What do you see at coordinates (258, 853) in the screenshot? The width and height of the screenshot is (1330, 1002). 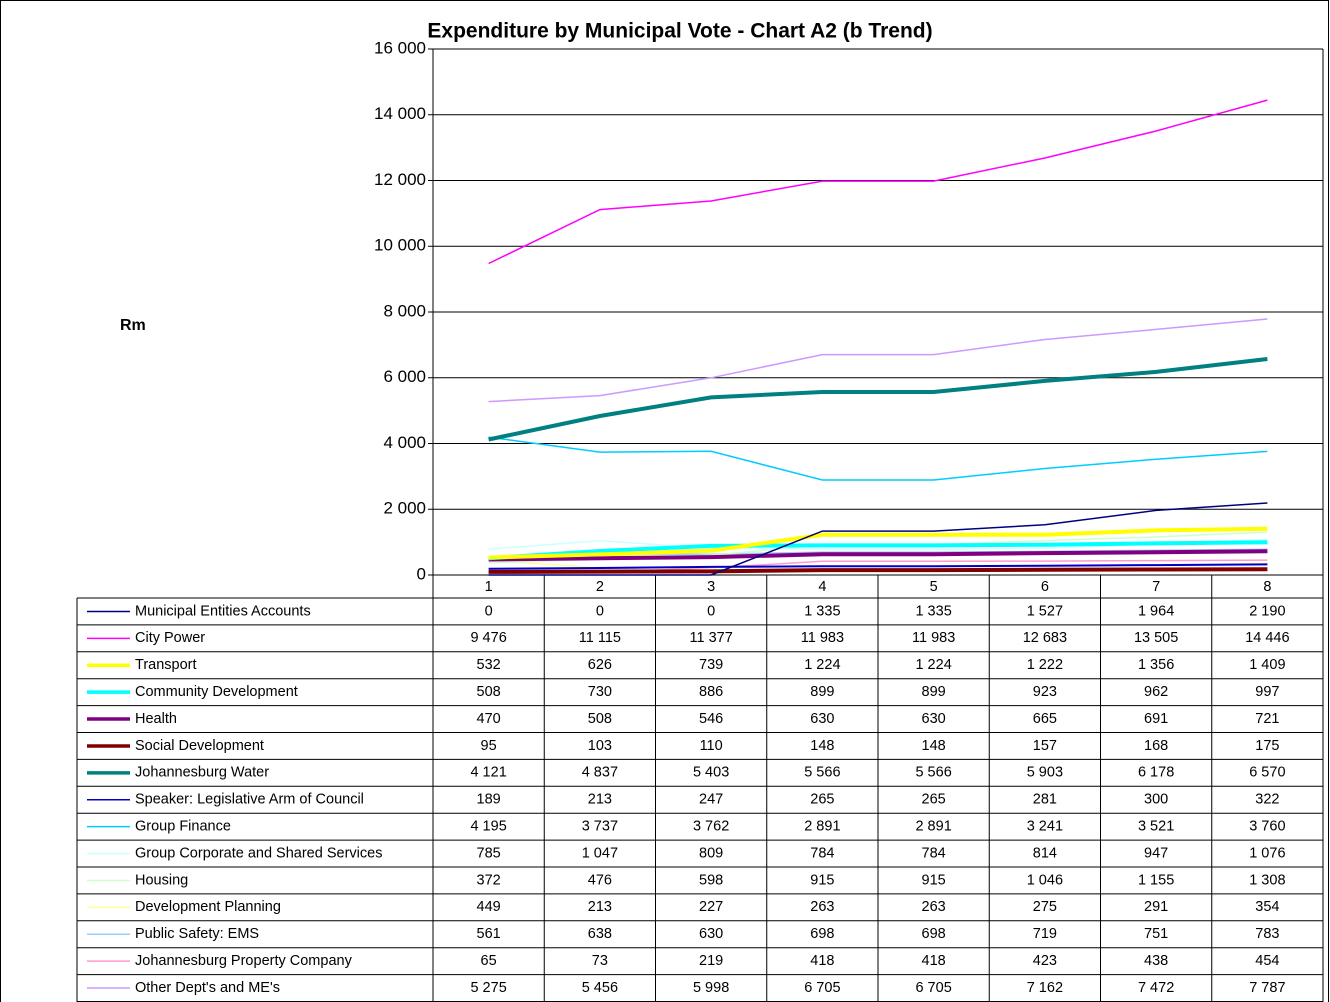 I see `legend-label: Group Corporate and Shared Services` at bounding box center [258, 853].